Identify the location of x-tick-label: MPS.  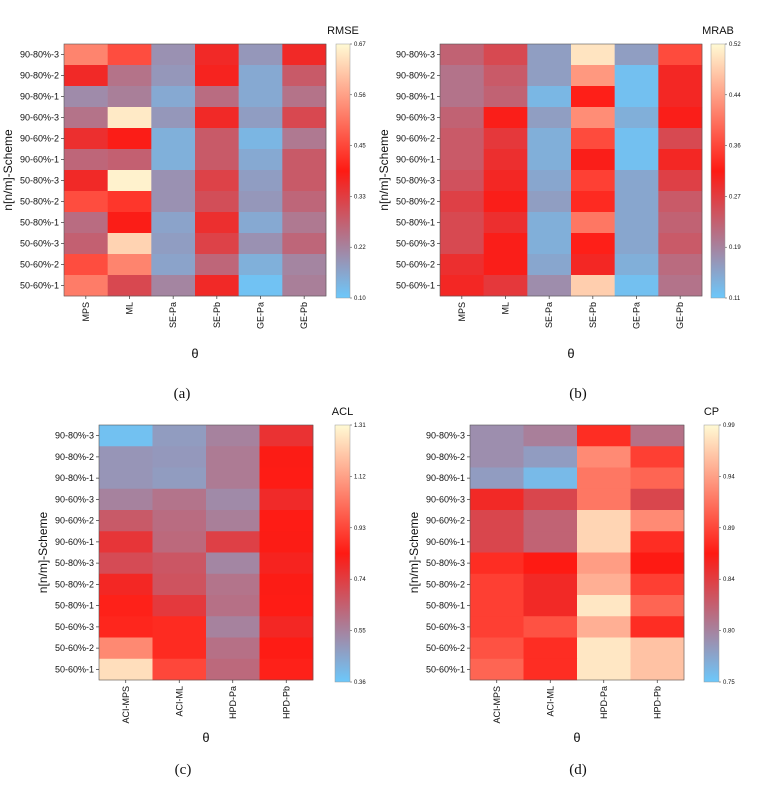
(86, 312).